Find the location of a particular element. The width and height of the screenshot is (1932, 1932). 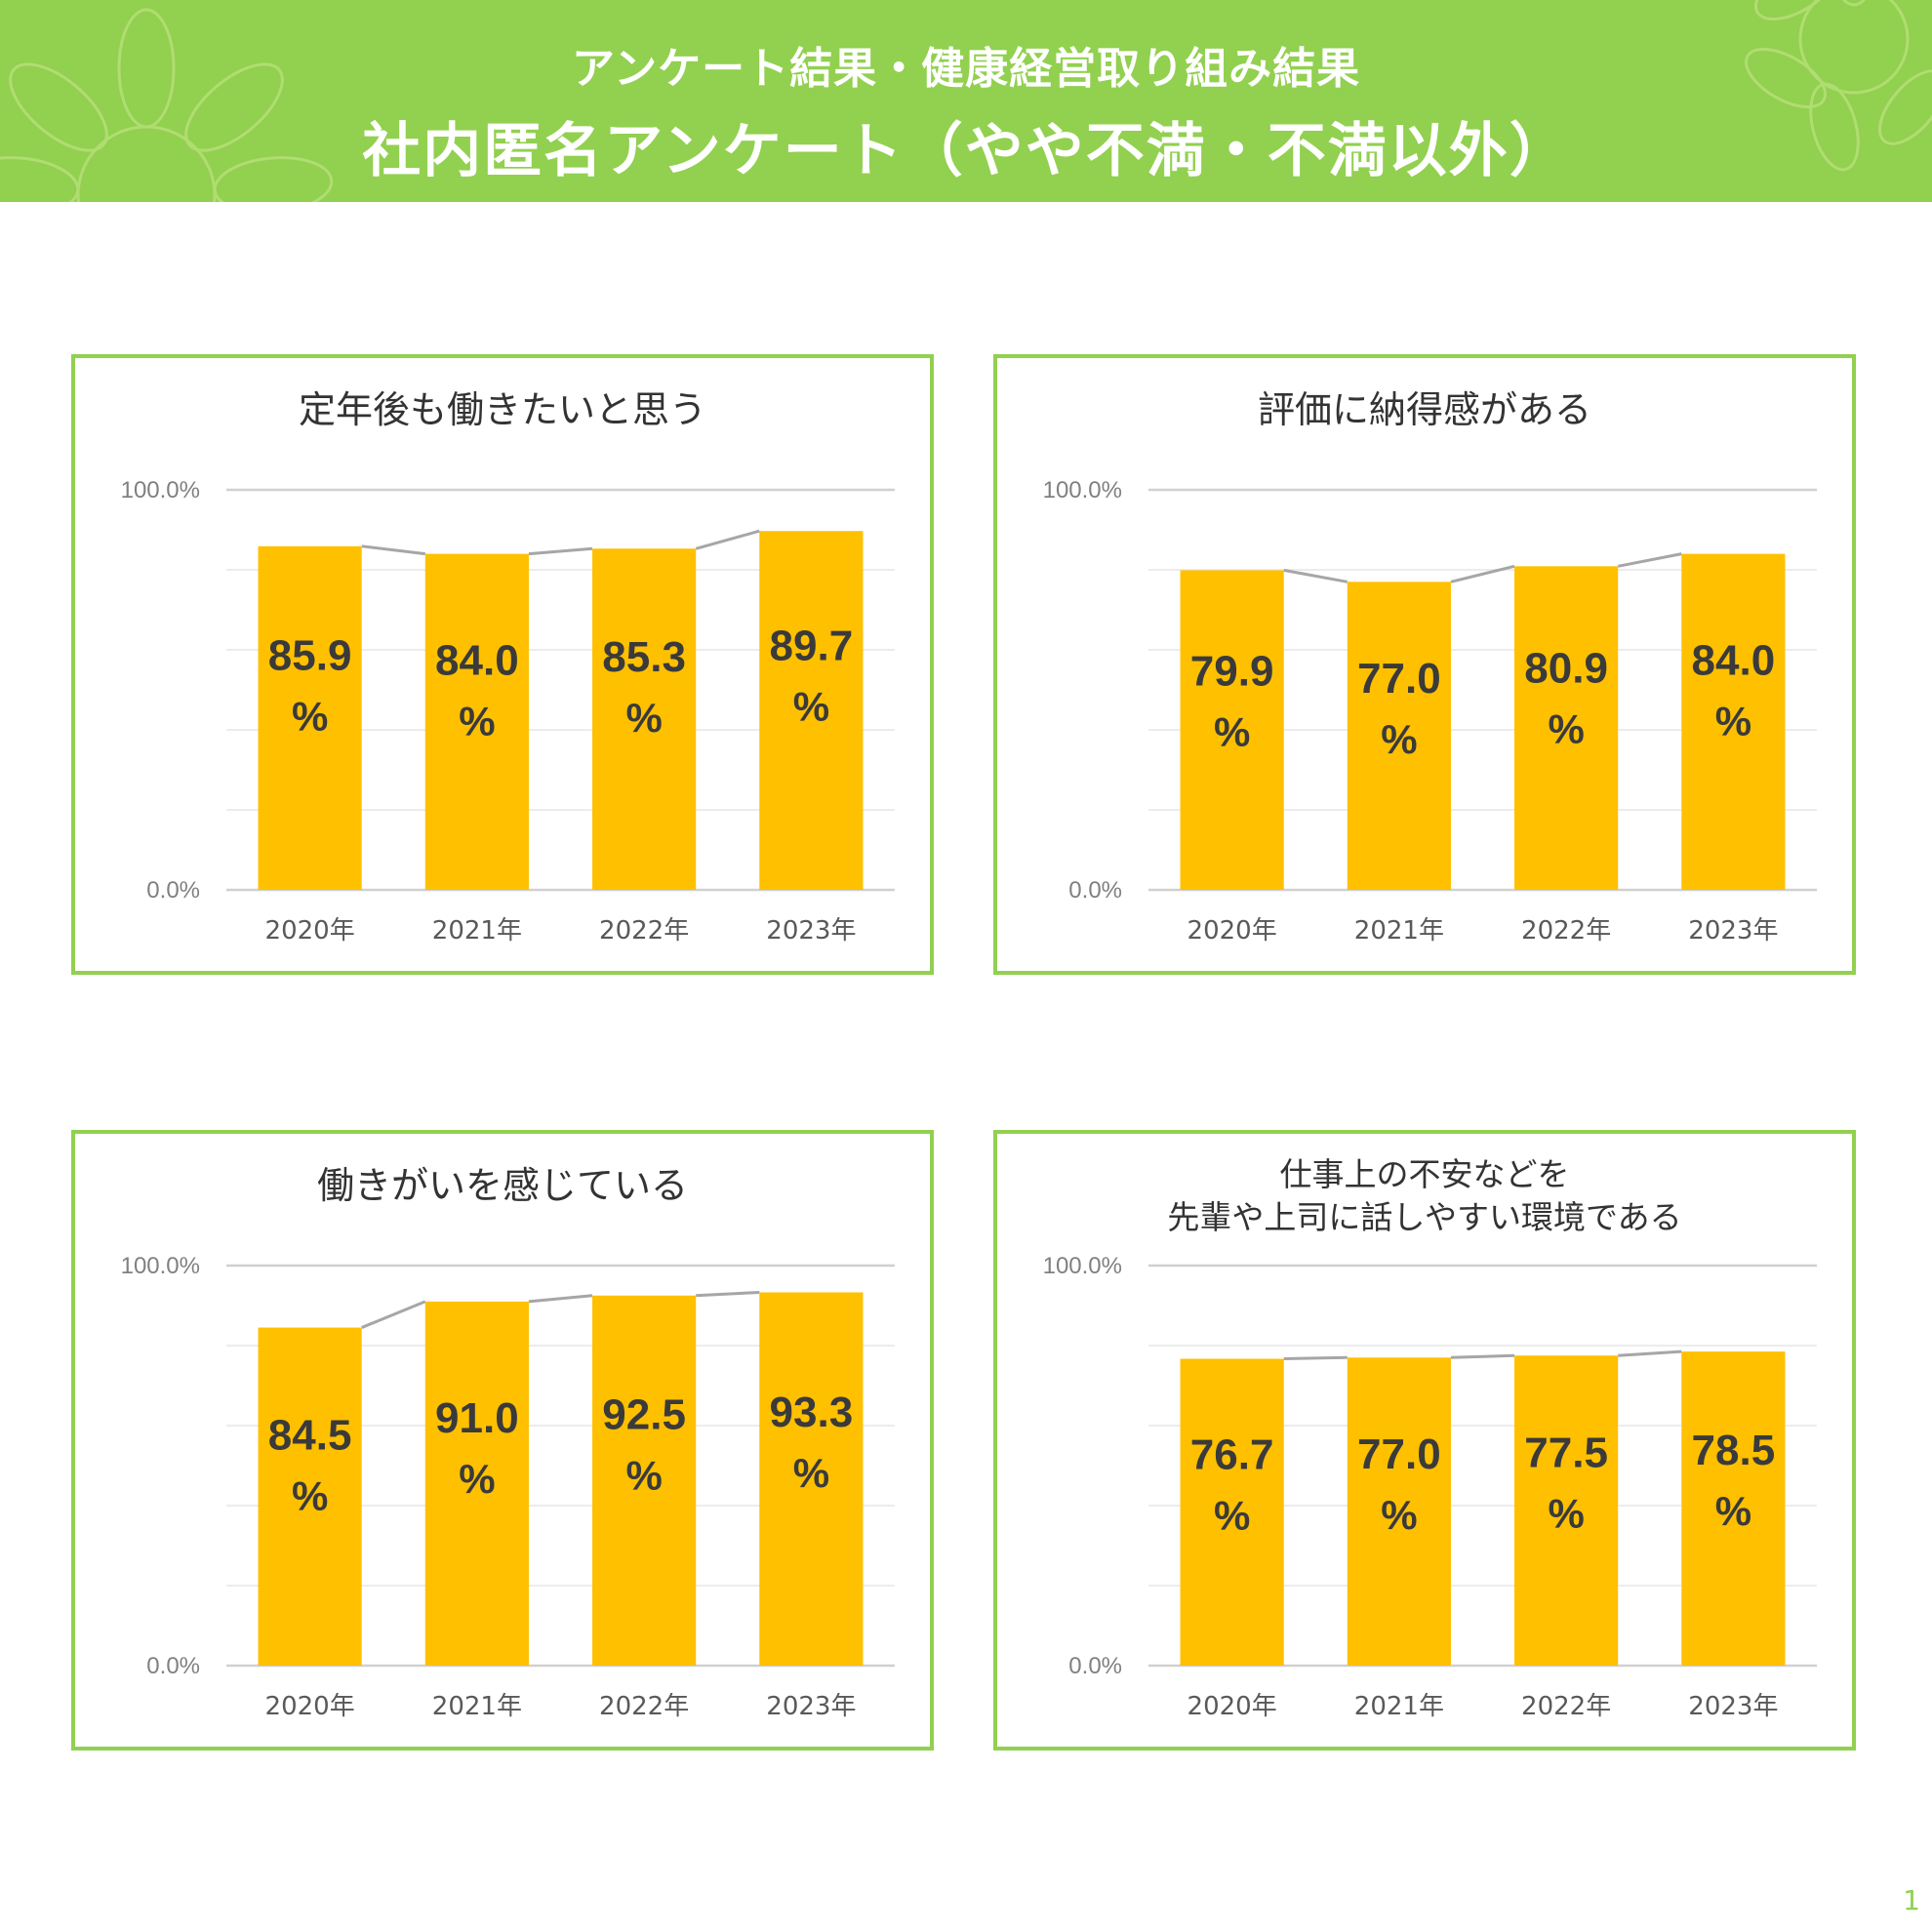

data-label: 91.0 is located at coordinates (477, 1418).